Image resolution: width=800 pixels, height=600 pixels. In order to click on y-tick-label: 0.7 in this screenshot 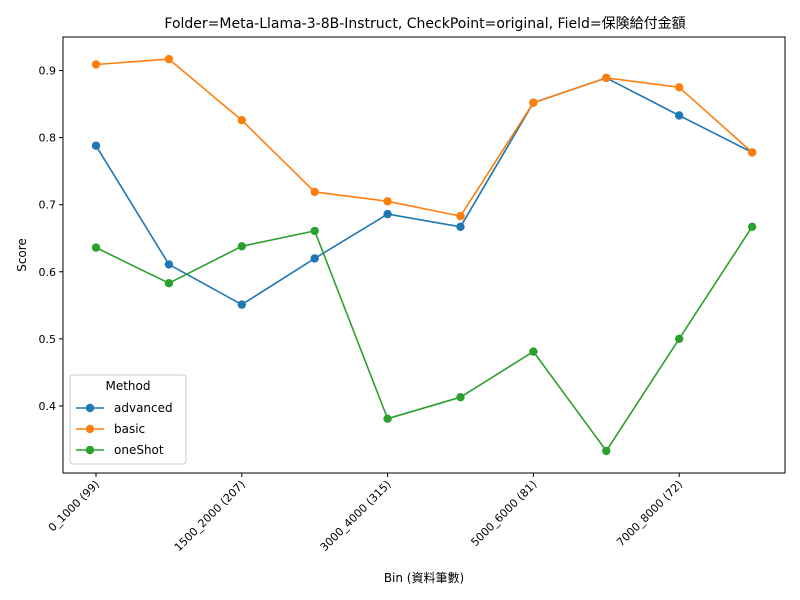, I will do `click(48, 205)`.